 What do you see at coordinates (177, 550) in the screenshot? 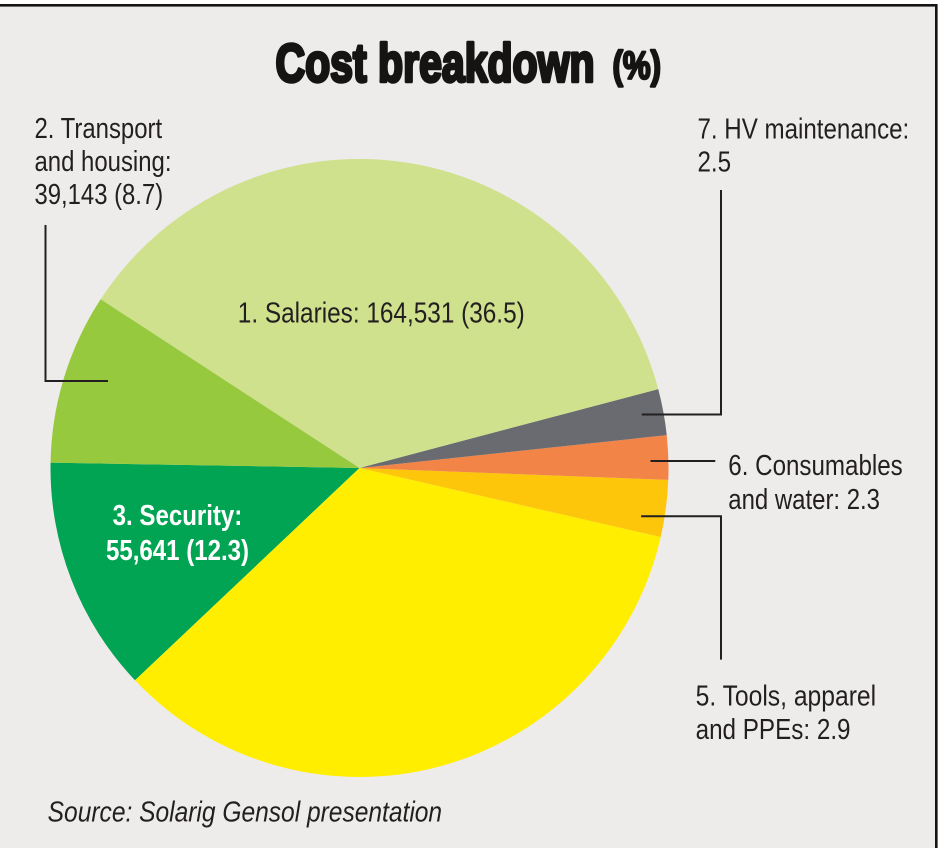
I see `svg-text: 55,641 (12.3)` at bounding box center [177, 550].